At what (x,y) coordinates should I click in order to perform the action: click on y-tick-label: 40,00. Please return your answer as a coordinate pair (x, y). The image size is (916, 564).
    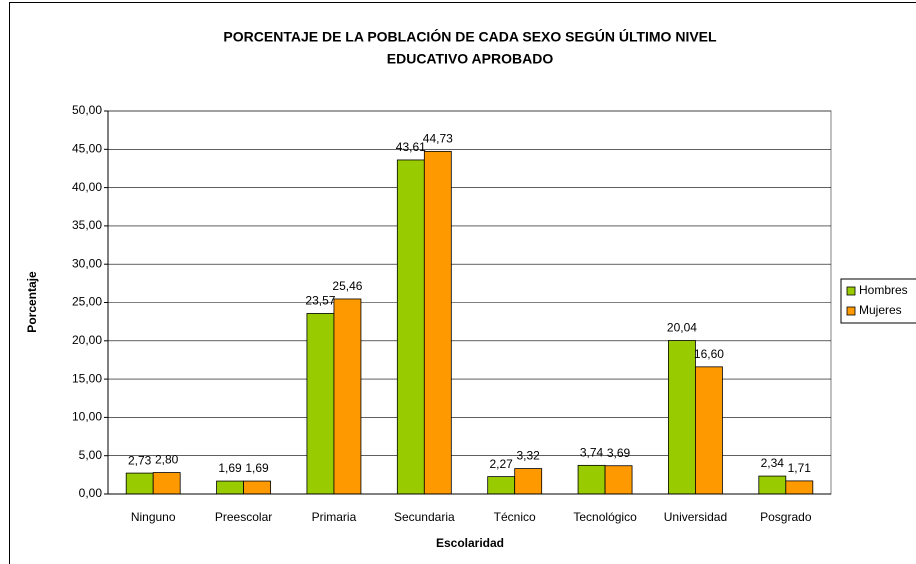
    Looking at the image, I should click on (87, 187).